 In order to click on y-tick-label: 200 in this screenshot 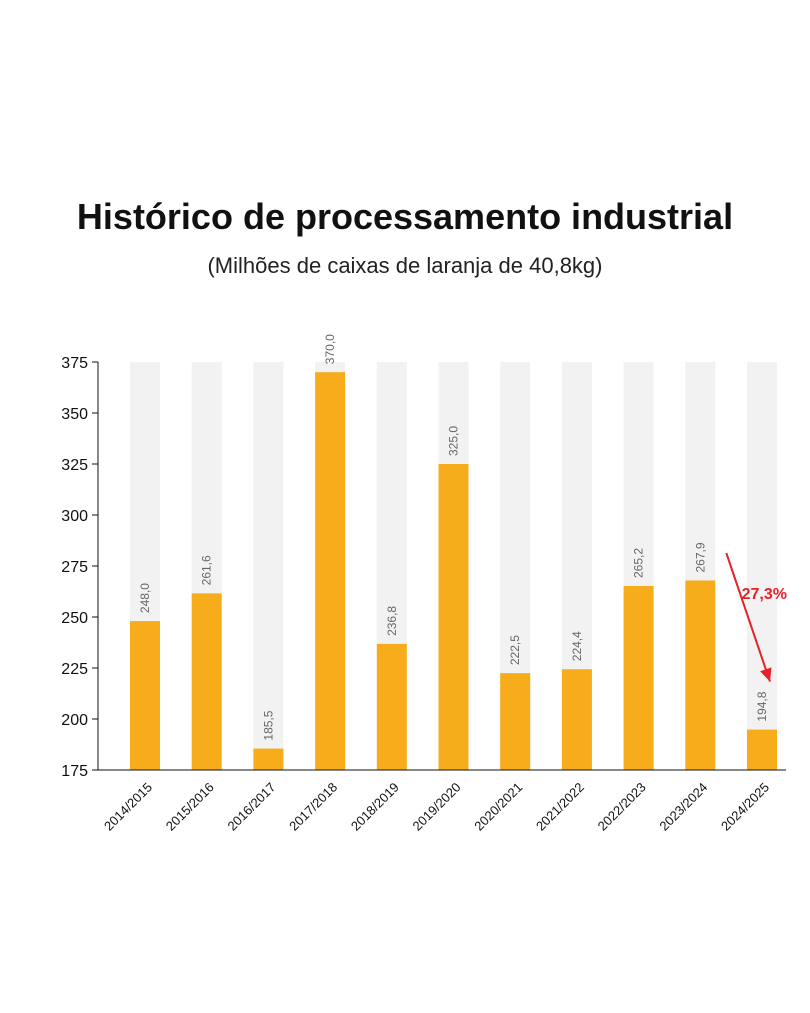, I will do `click(74, 720)`.